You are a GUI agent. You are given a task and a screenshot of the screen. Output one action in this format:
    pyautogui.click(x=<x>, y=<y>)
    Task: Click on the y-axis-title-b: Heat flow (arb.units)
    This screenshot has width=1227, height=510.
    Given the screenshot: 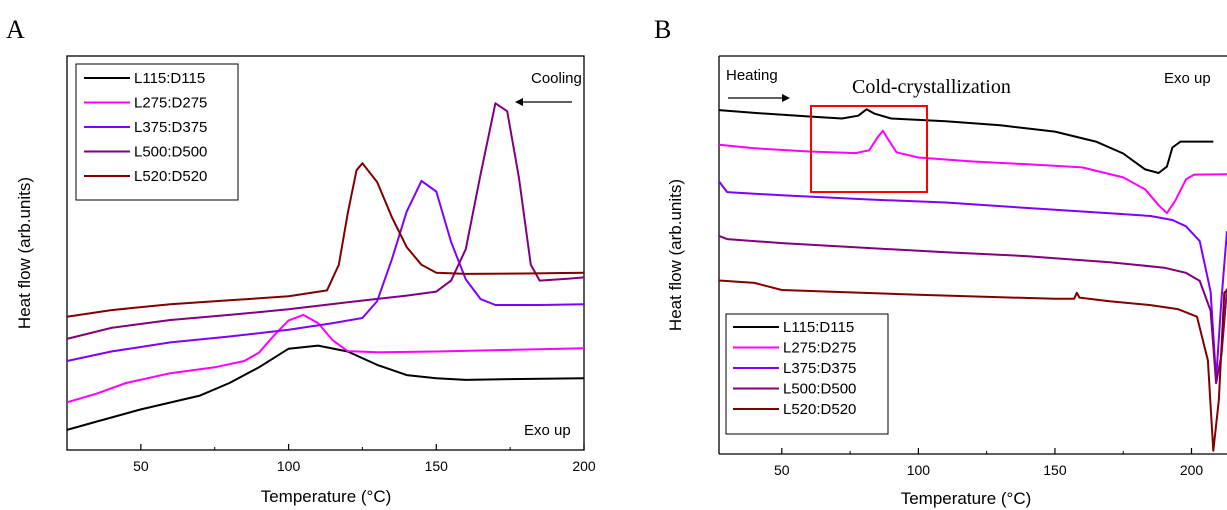 What is the action you would take?
    pyautogui.click(x=675, y=255)
    